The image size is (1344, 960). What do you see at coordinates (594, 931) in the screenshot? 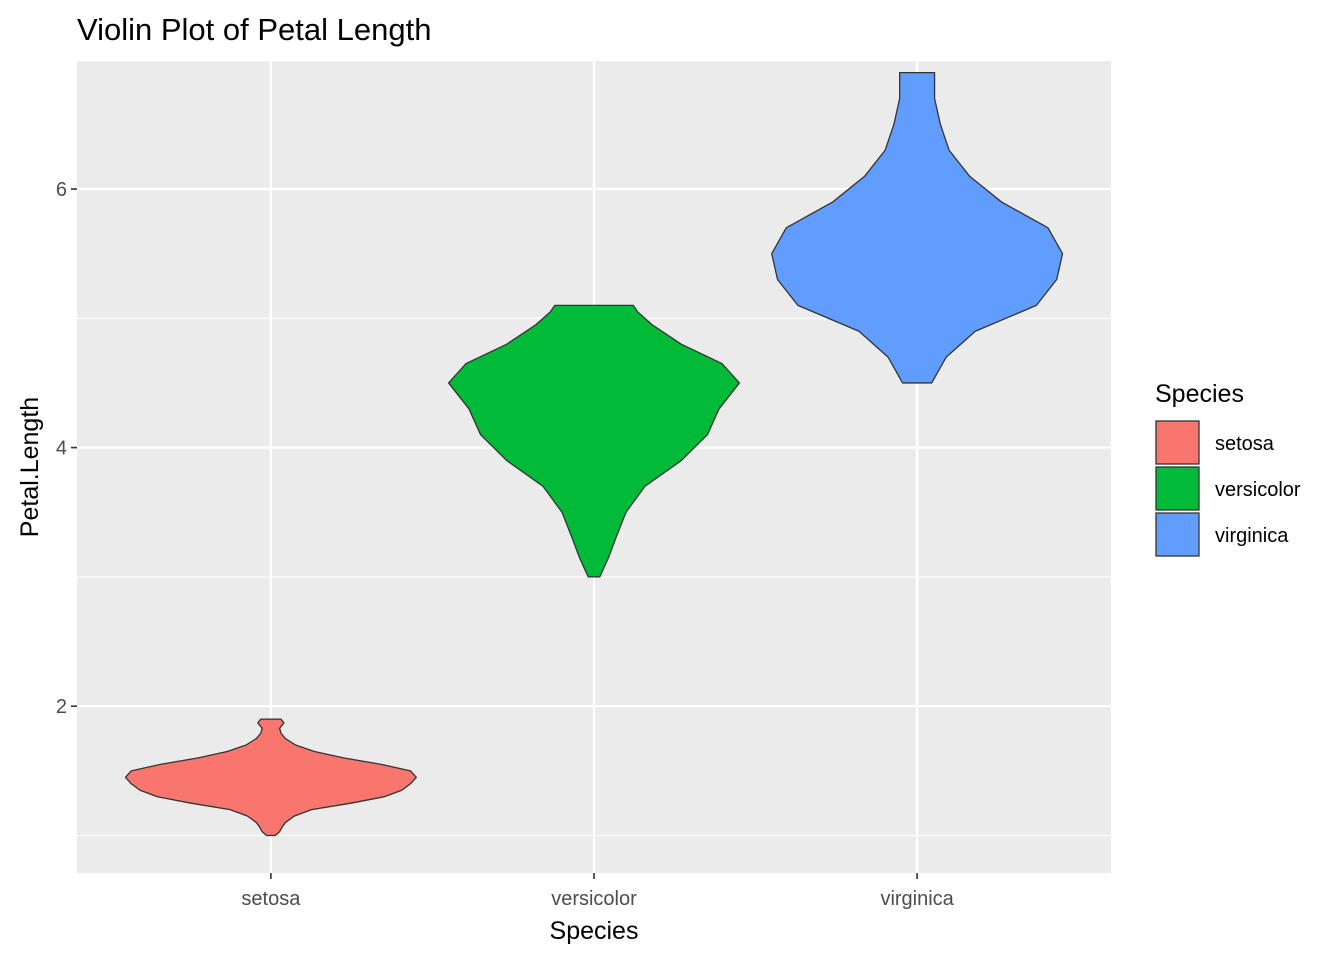
I see `x-axis-title: Species` at bounding box center [594, 931].